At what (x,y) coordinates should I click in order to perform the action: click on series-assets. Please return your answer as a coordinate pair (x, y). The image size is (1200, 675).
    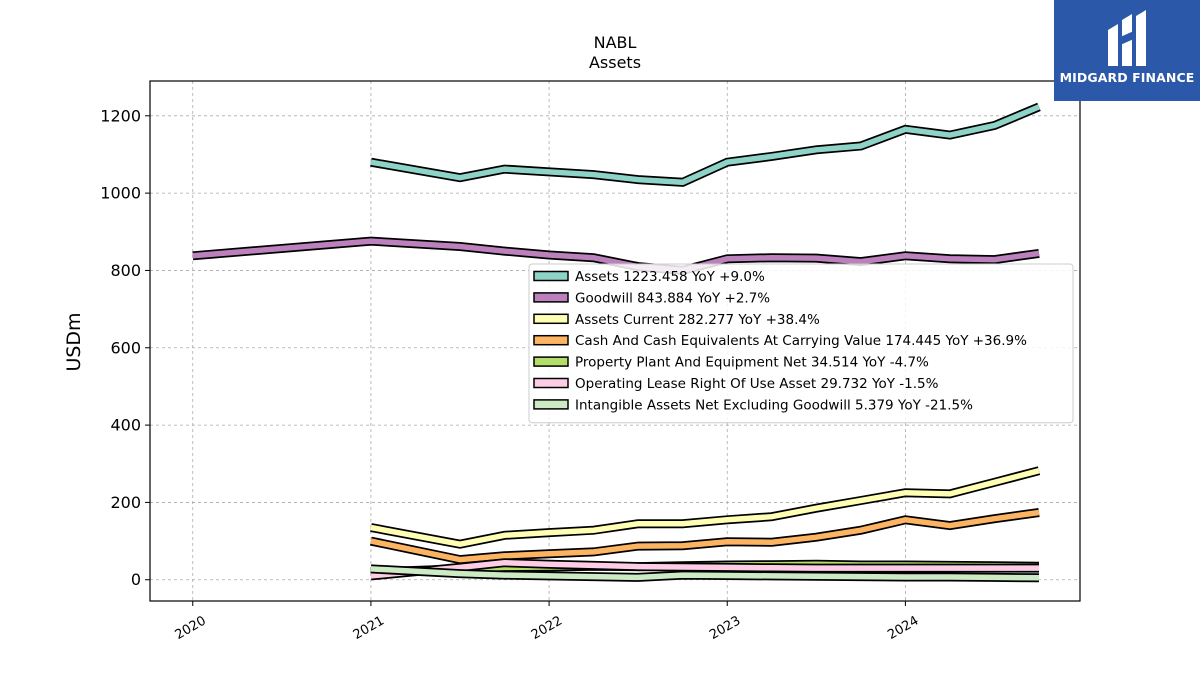
    Looking at the image, I should click on (705, 144).